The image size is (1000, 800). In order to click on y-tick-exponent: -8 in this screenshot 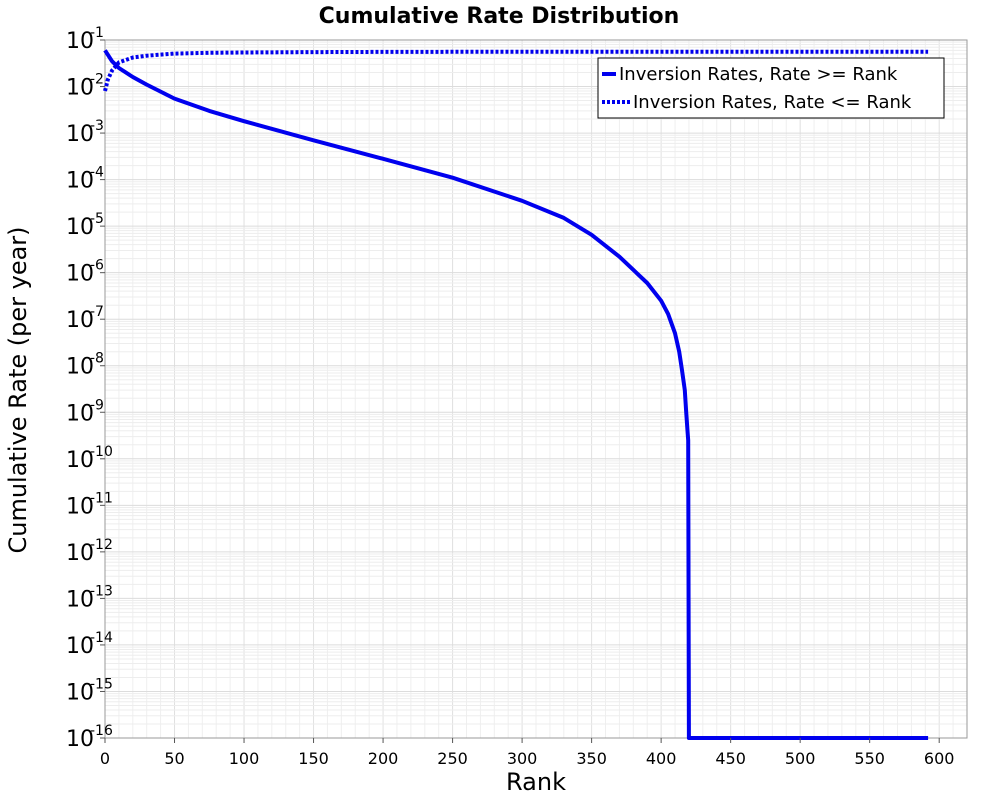, I will do `click(97, 359)`.